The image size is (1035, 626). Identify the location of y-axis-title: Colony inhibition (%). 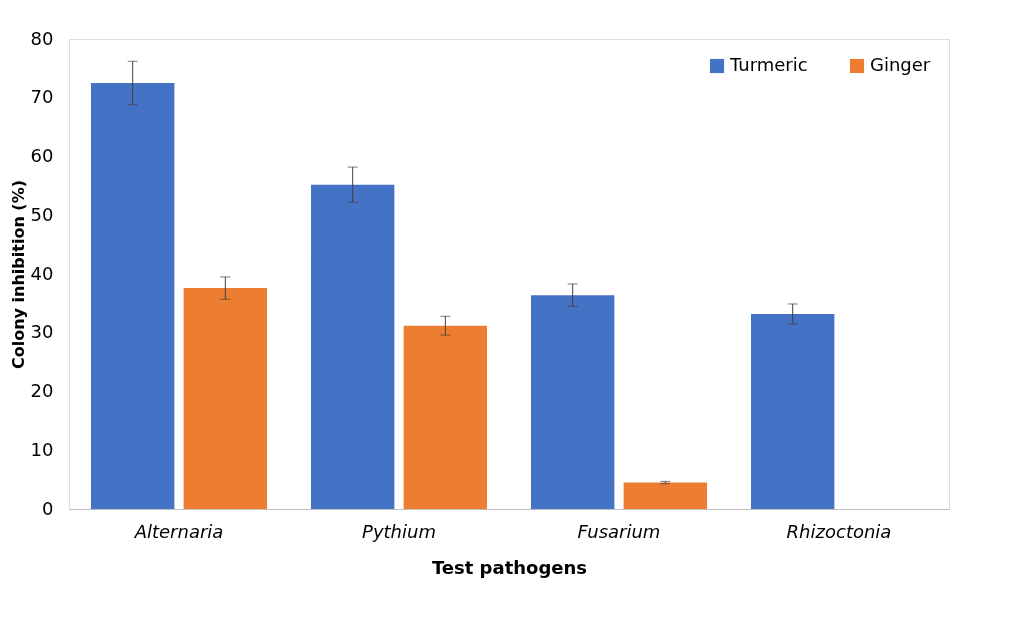
(18, 274).